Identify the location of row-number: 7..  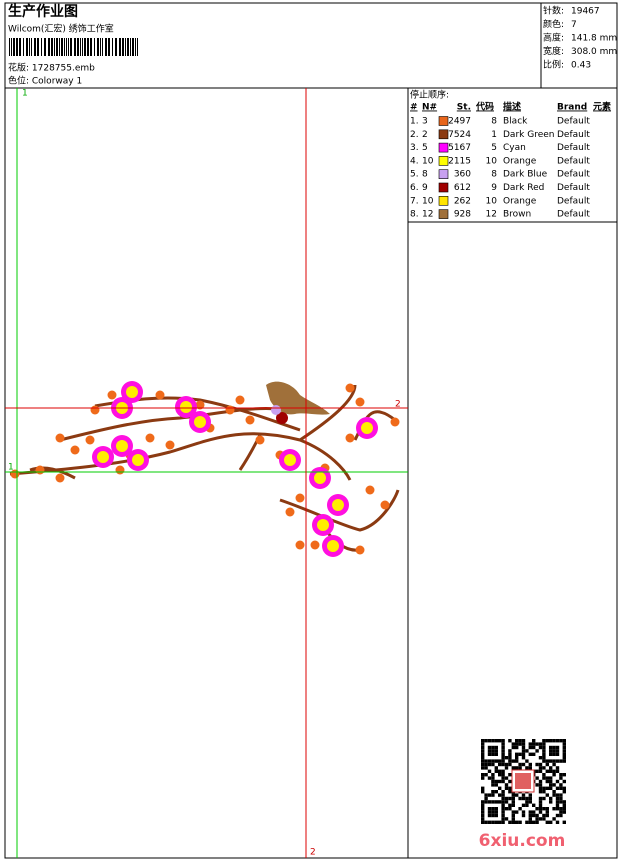
(414, 201).